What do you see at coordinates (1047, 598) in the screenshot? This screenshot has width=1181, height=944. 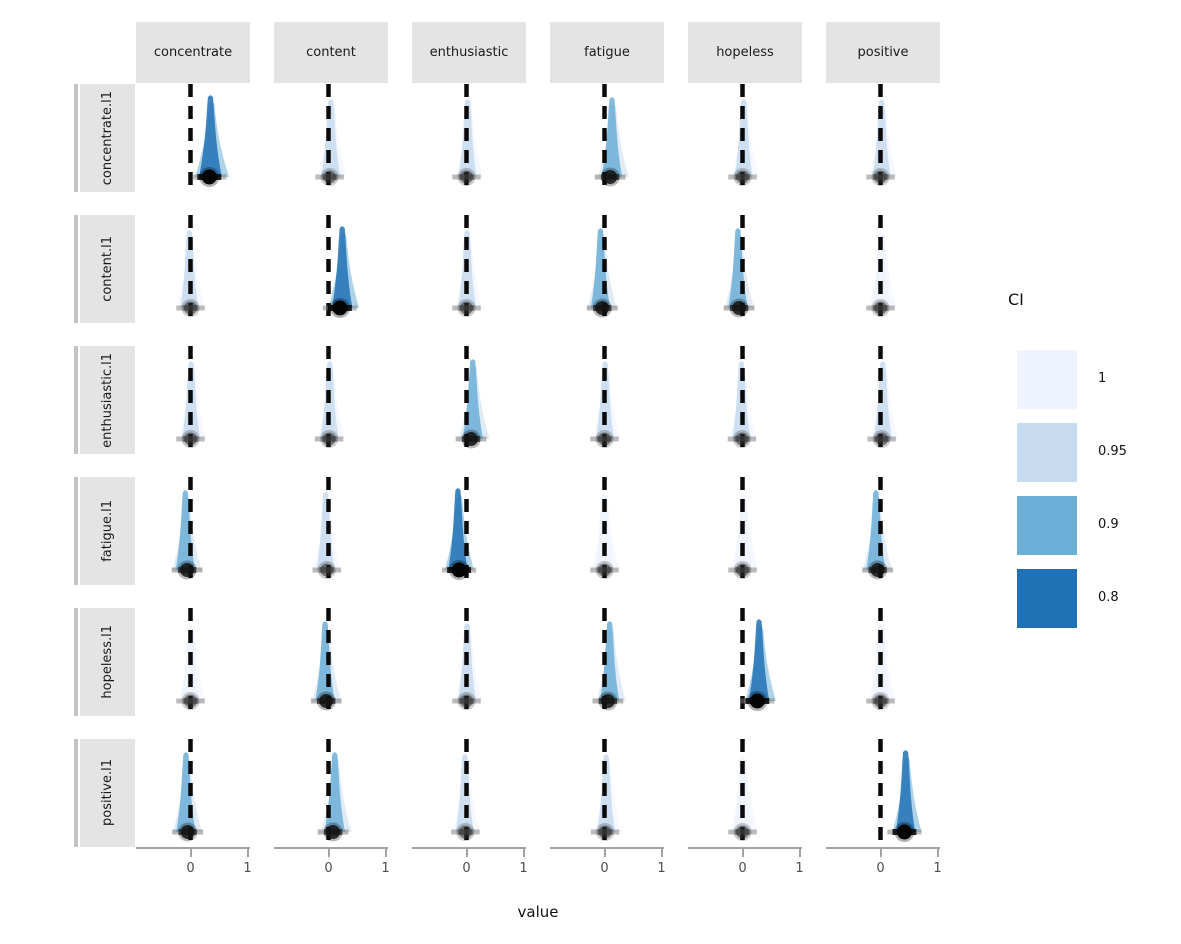 I see `legend-swatch` at bounding box center [1047, 598].